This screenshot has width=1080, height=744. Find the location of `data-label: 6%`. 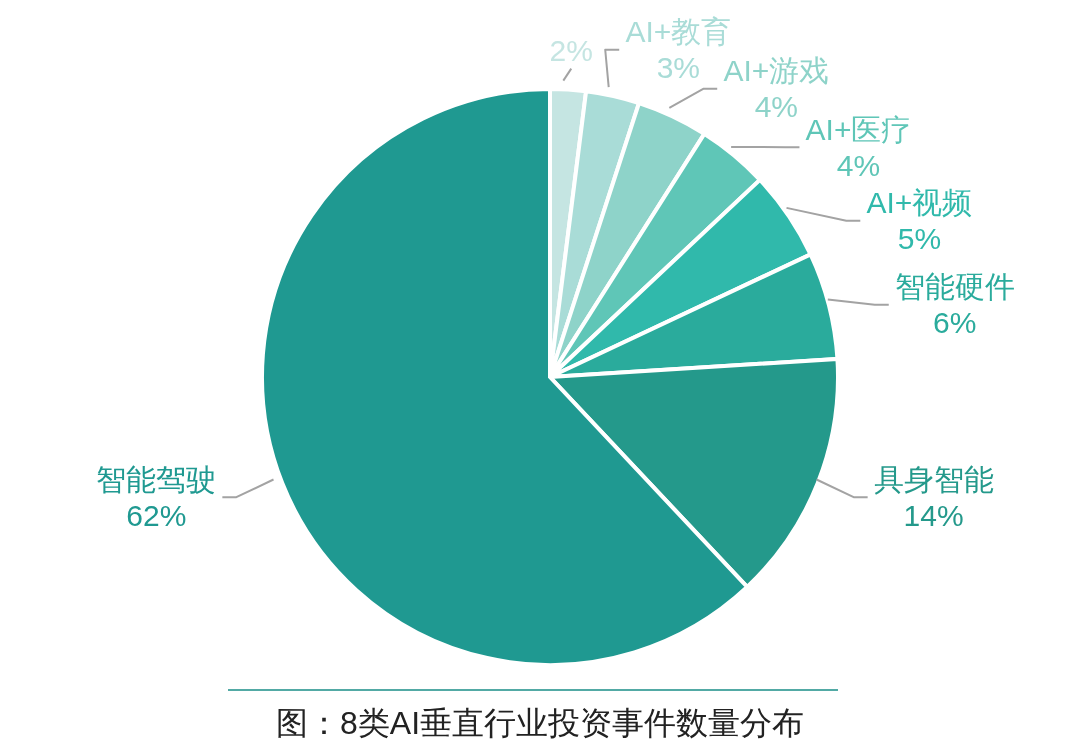

data-label: 6% is located at coordinates (955, 323).